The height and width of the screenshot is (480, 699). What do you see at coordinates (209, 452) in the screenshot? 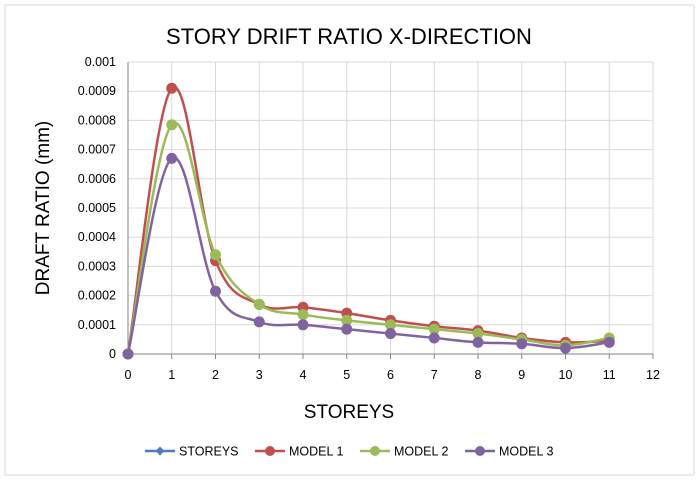
I see `legend-label: STOREYS` at bounding box center [209, 452].